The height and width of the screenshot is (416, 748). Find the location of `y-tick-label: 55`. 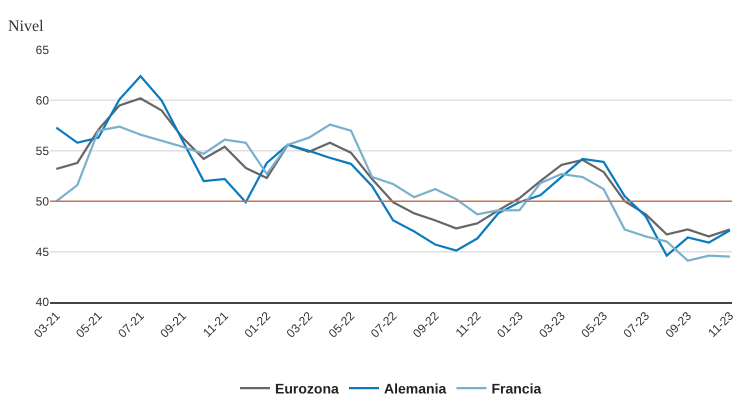

y-tick-label: 55 is located at coordinates (43, 151).